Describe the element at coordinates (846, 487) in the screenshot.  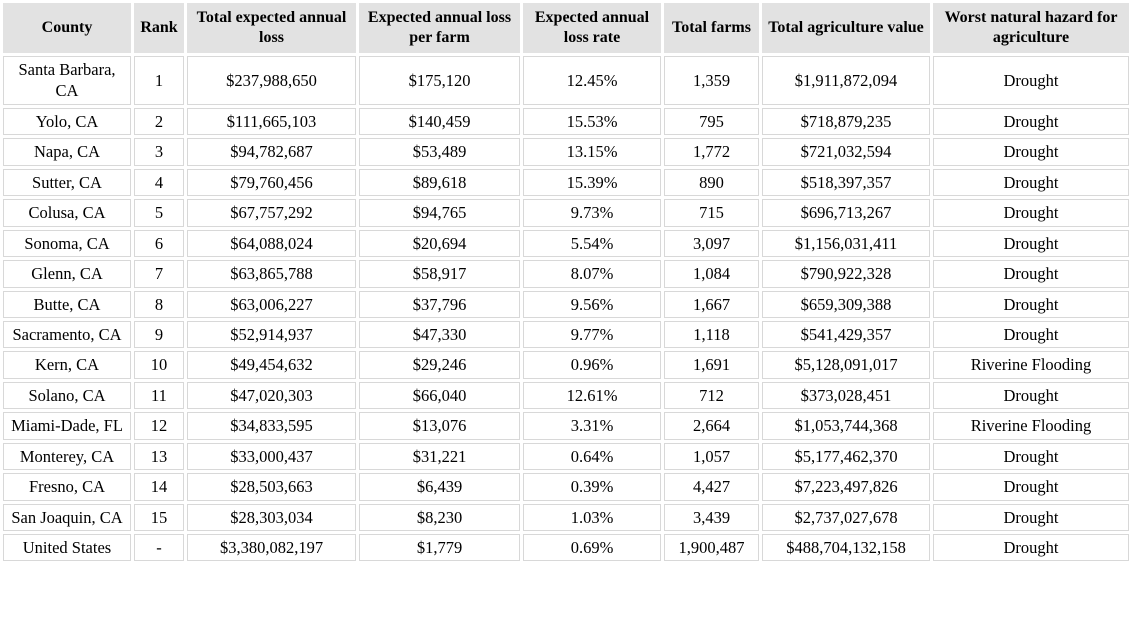
I see `table-cell: $7,223,497,826` at that location.